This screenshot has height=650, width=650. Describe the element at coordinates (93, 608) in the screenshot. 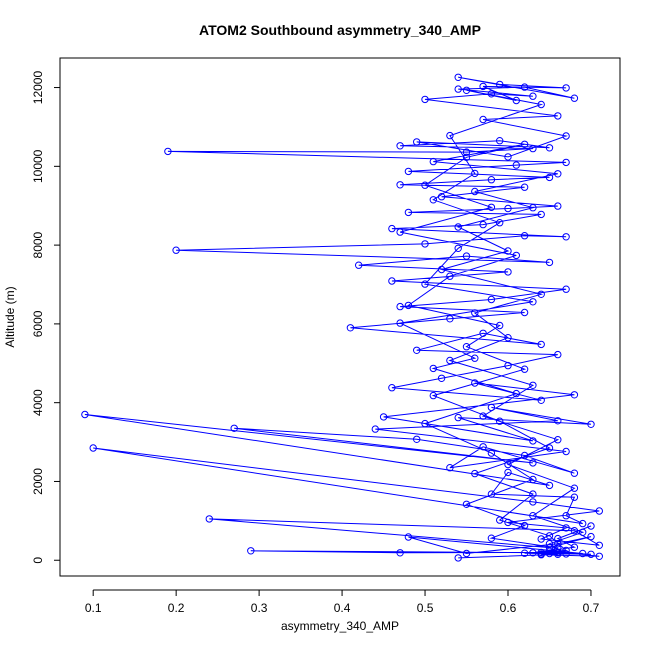

I see `x-tick-label: 0.1` at that location.